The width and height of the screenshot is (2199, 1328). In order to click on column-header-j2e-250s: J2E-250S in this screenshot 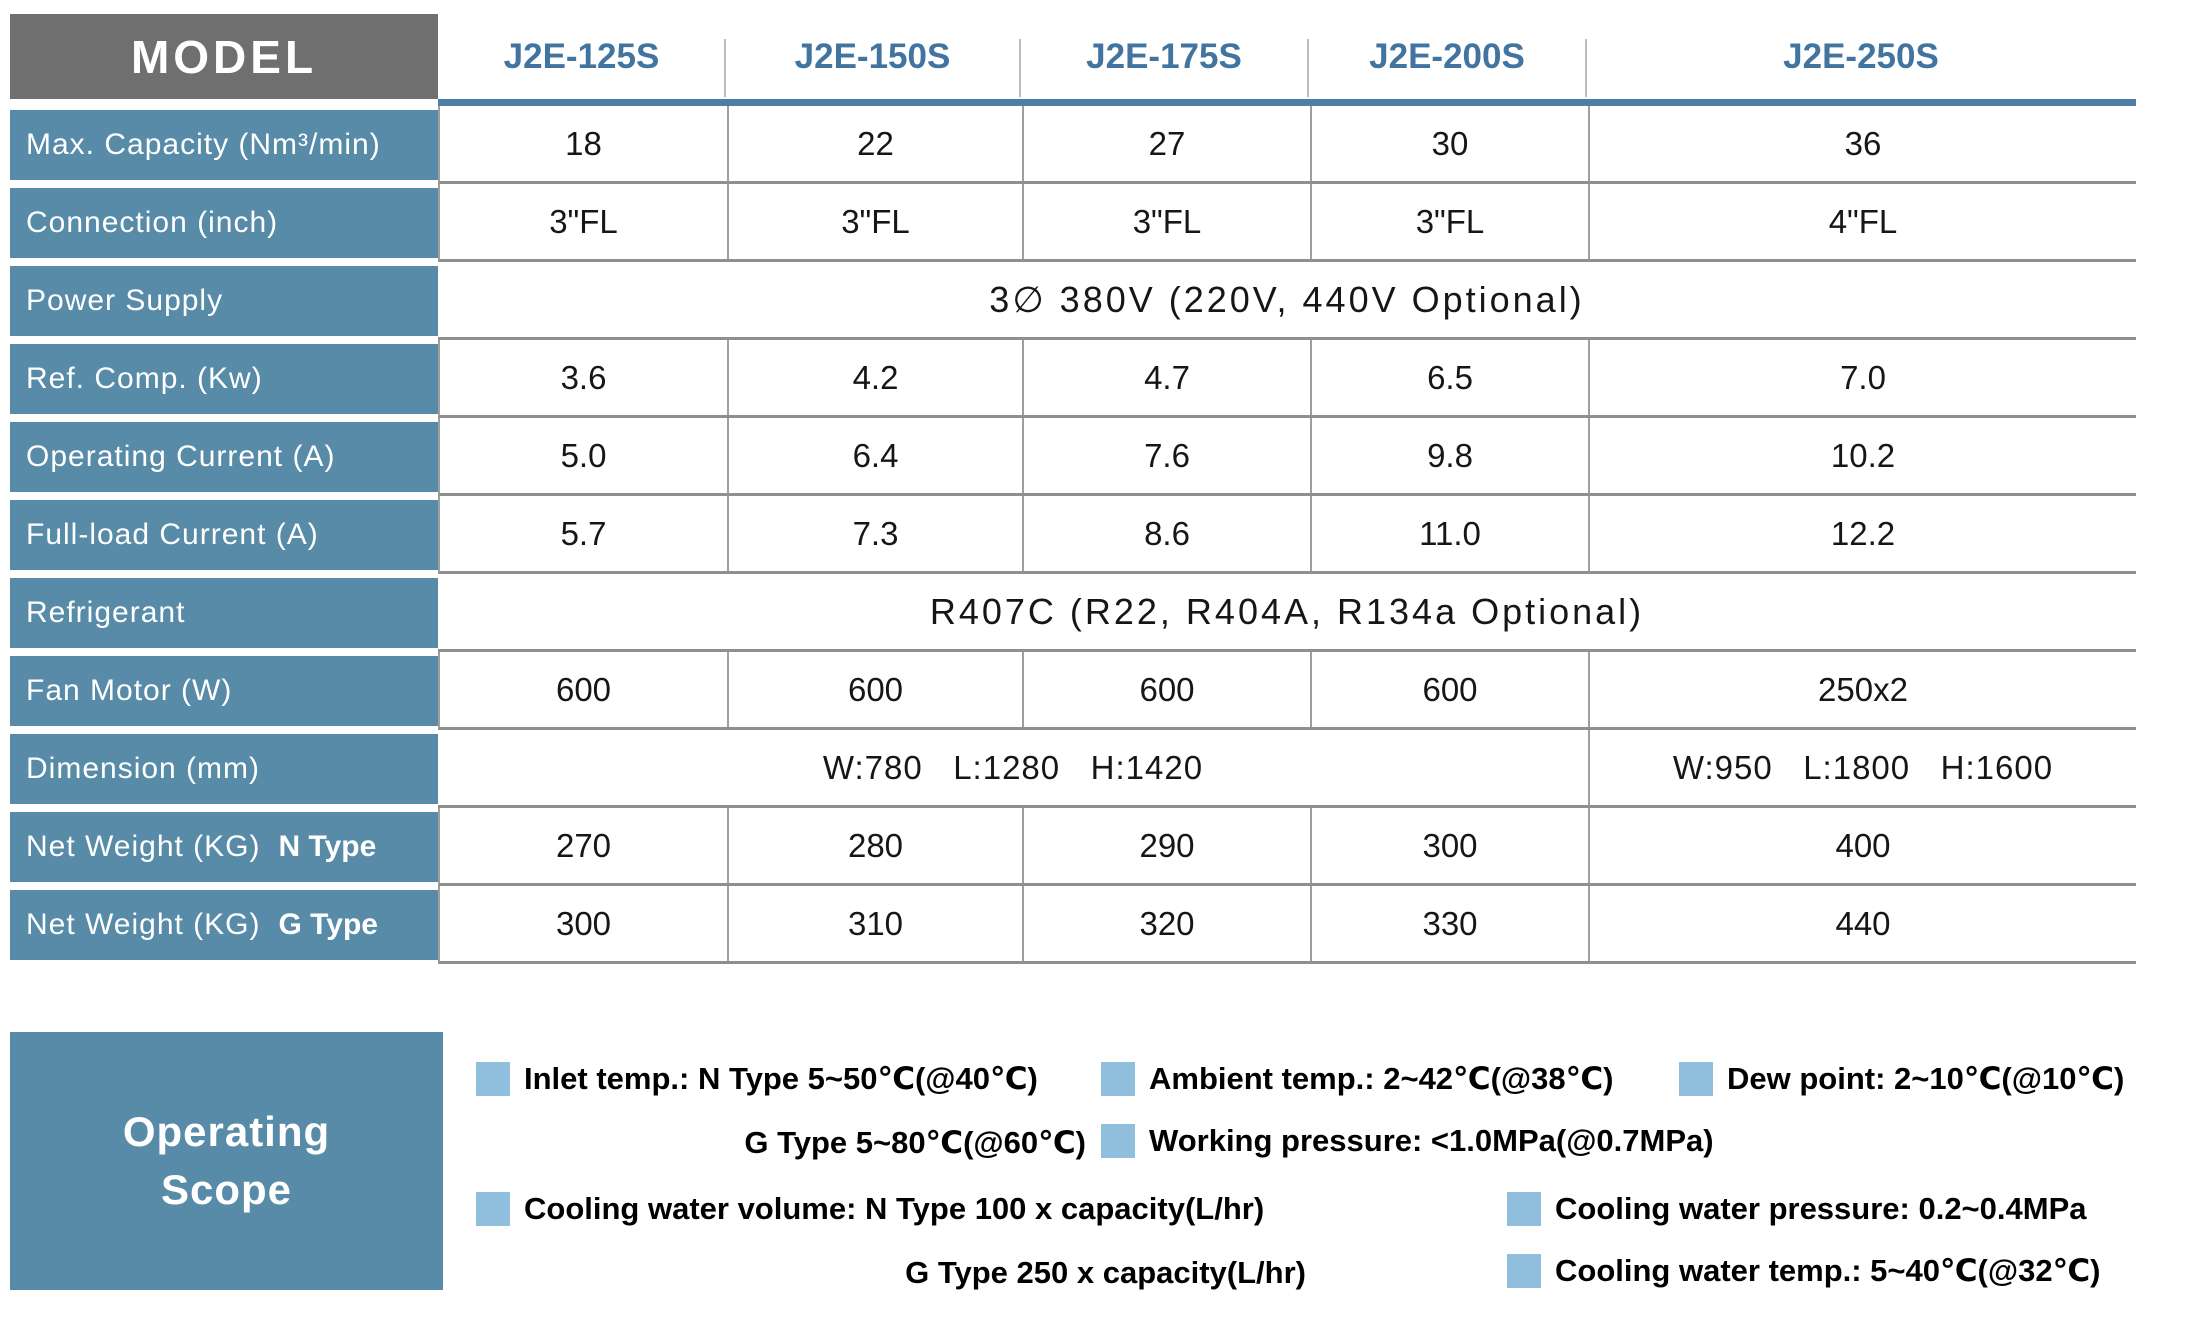, I will do `click(1860, 56)`.